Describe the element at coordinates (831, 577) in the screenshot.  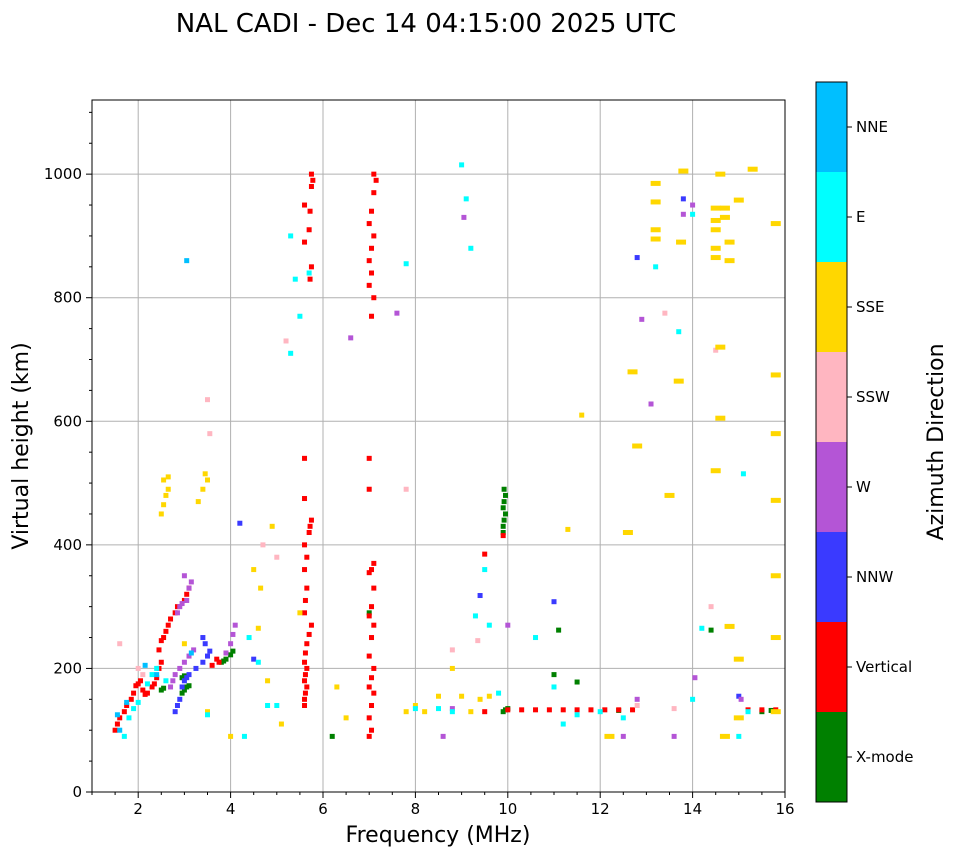
I see `colorbar-swatch-nnw` at that location.